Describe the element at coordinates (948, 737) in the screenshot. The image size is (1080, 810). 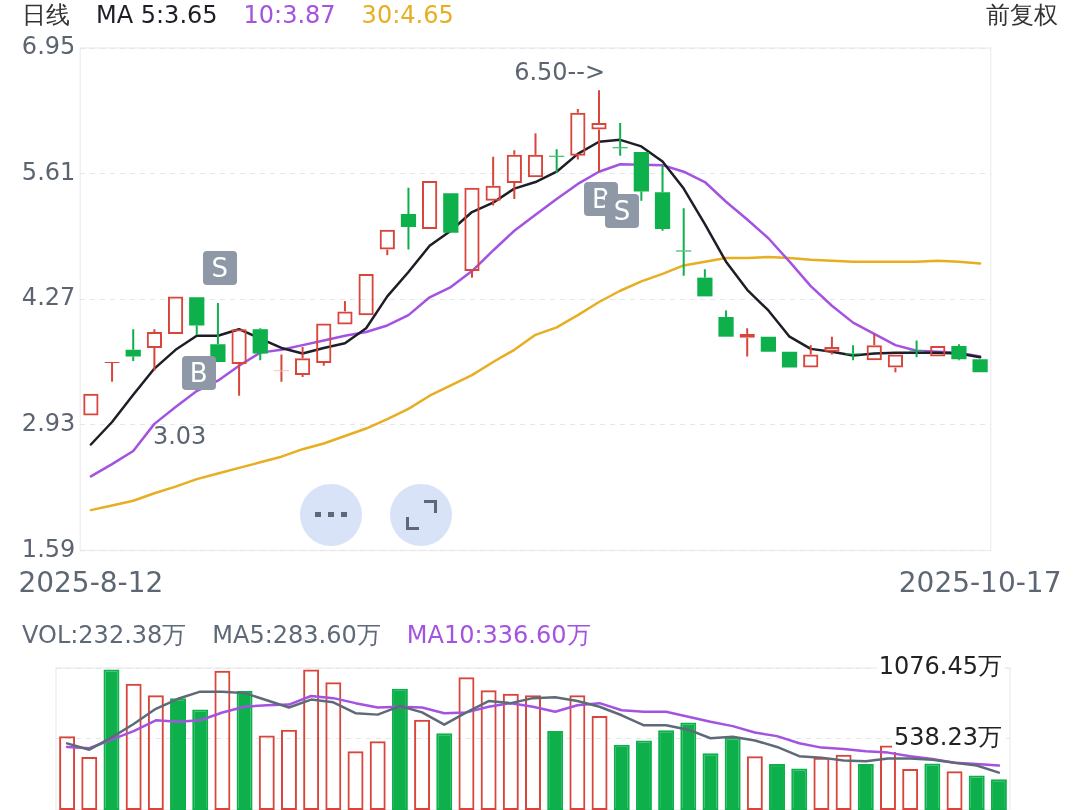
I see `y-tick-label: 538.23万` at that location.